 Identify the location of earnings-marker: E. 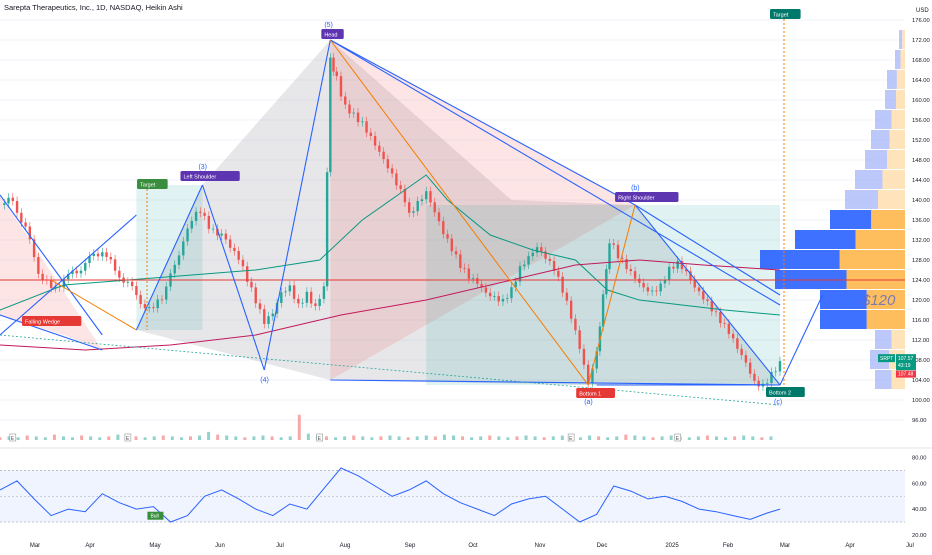
(678, 439).